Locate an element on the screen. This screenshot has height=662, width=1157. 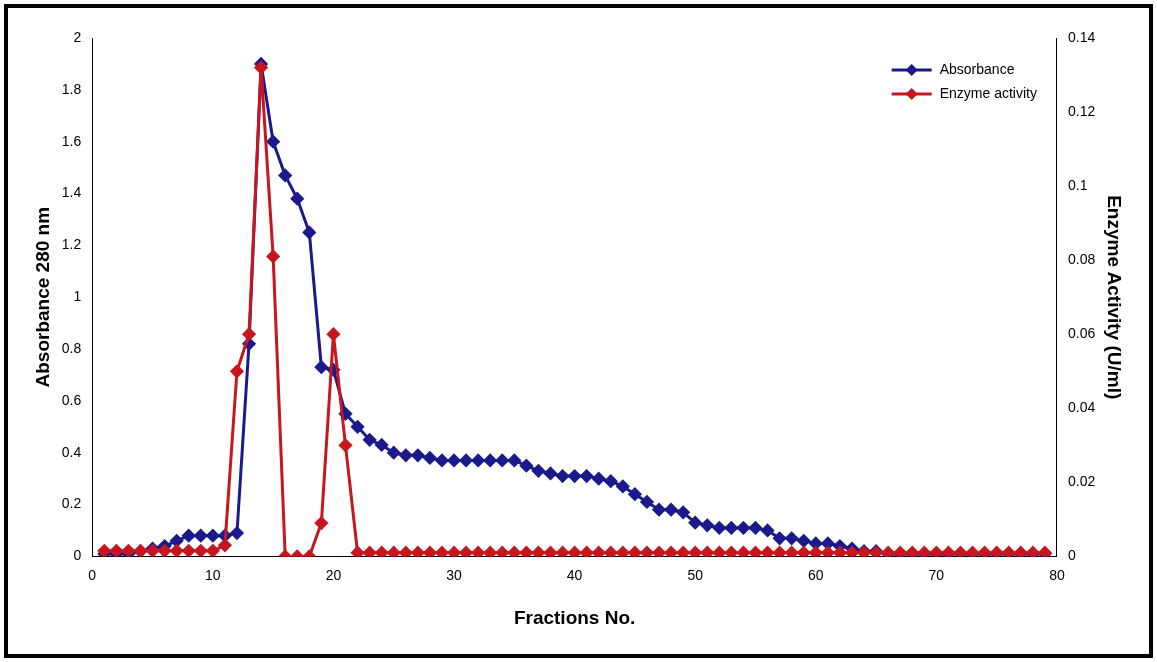
x-tick-label: 60 is located at coordinates (815, 574).